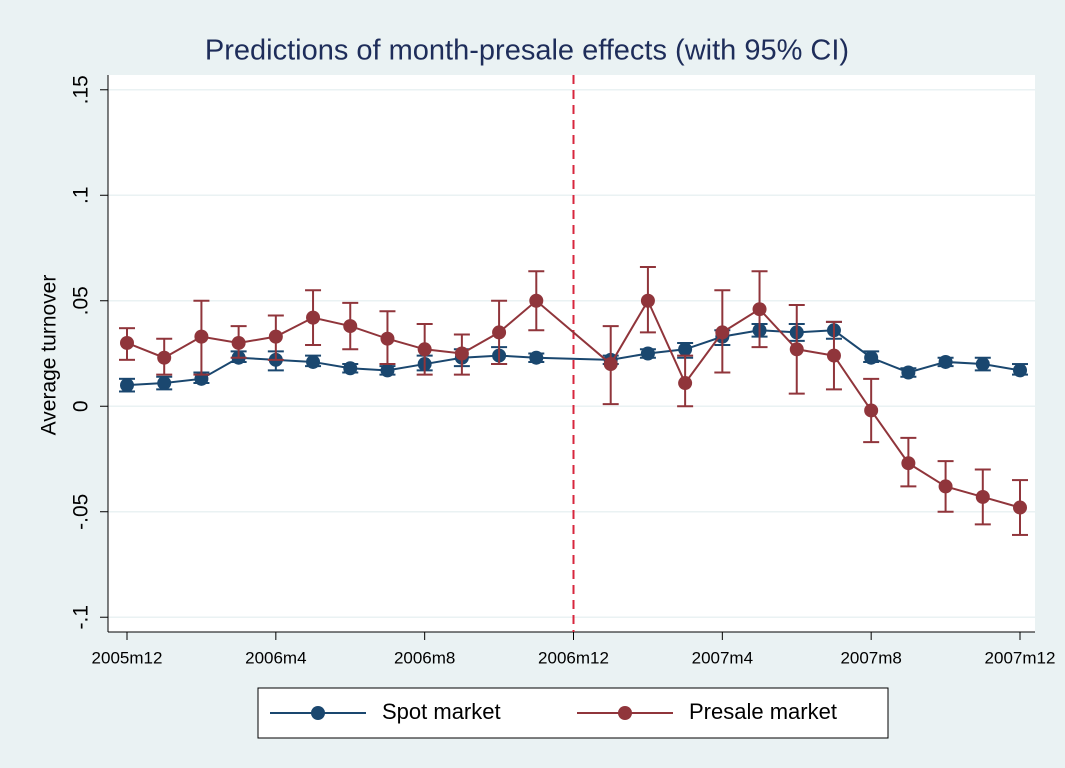  I want to click on x-tick-label: 2007m4, so click(722, 657).